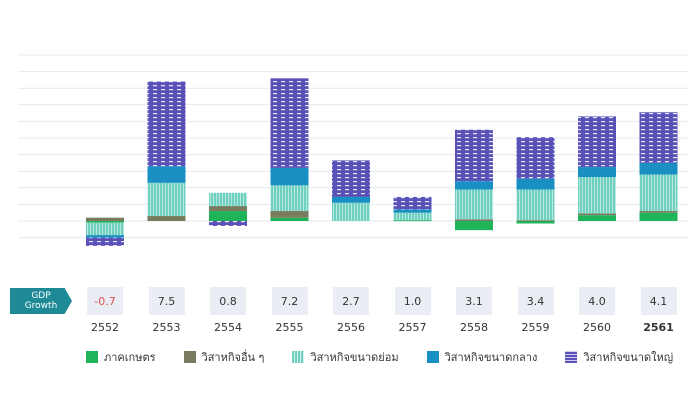 This screenshot has width=688, height=404. Describe the element at coordinates (351, 301) in the screenshot. I see `gdp-value-2556: 2.7` at that location.